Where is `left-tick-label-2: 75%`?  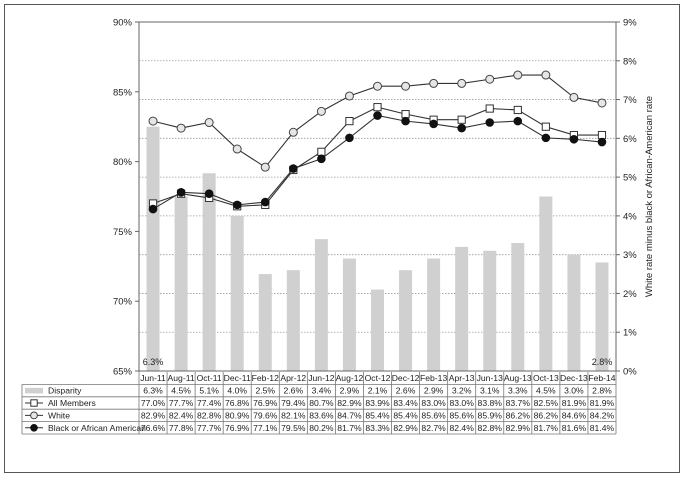 left-tick-label-2: 75% is located at coordinates (123, 232).